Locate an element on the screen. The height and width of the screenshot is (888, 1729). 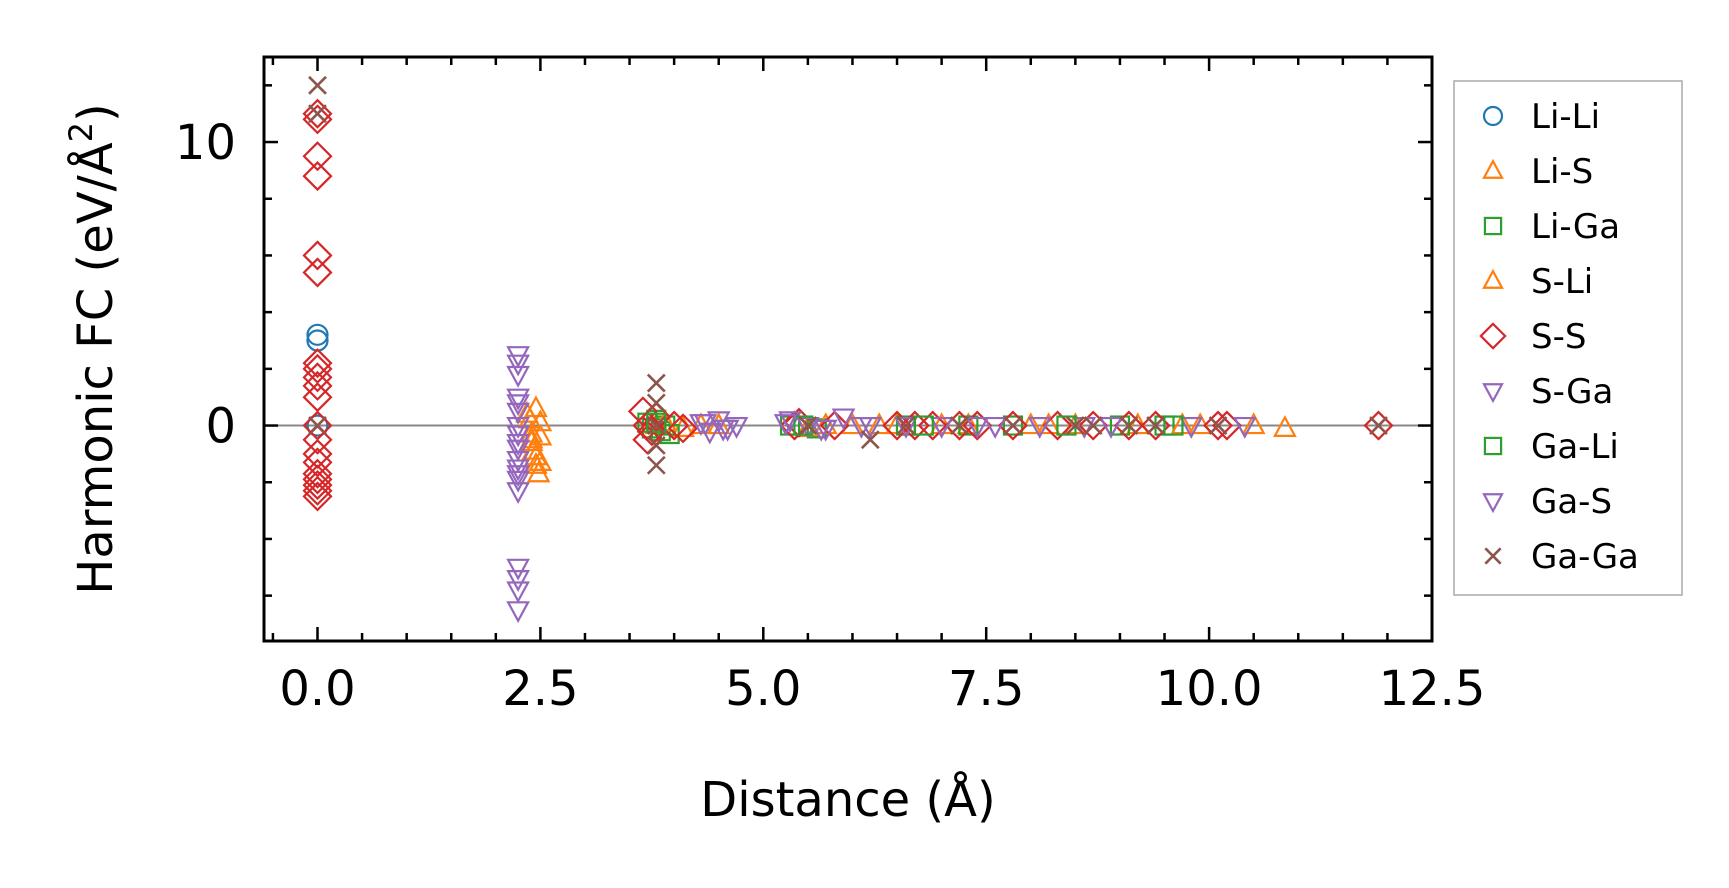
legend-marker-ga-li is located at coordinates (1493, 446).